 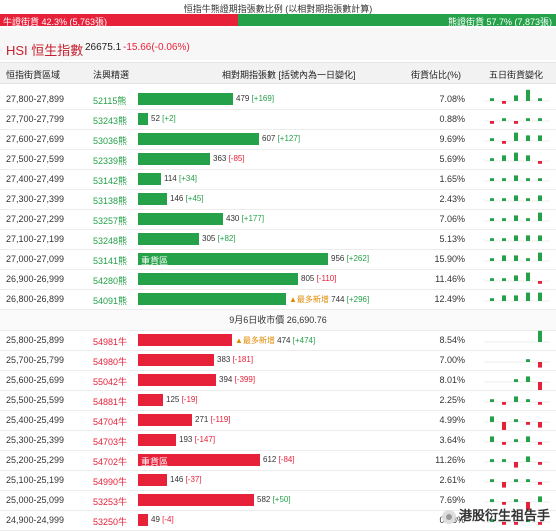 What do you see at coordinates (229, 158) in the screenshot?
I see `relative-value: 363 [-85]` at bounding box center [229, 158].